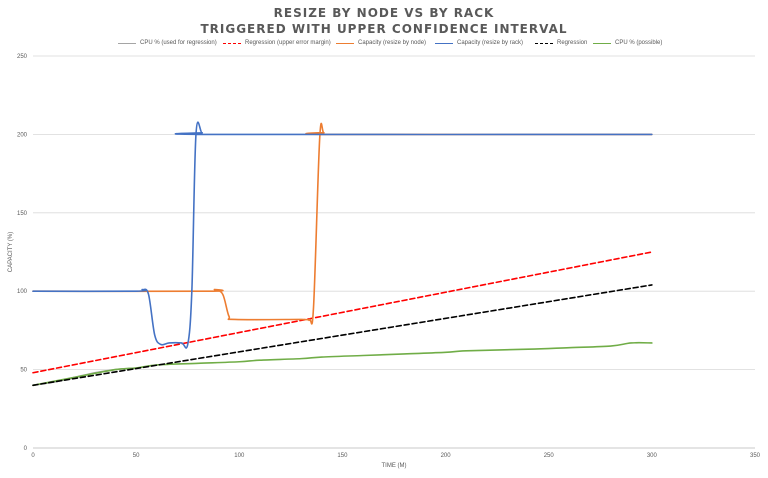 This screenshot has height=478, width=768. Describe the element at coordinates (22, 57) in the screenshot. I see `y-tick-label: 250` at that location.